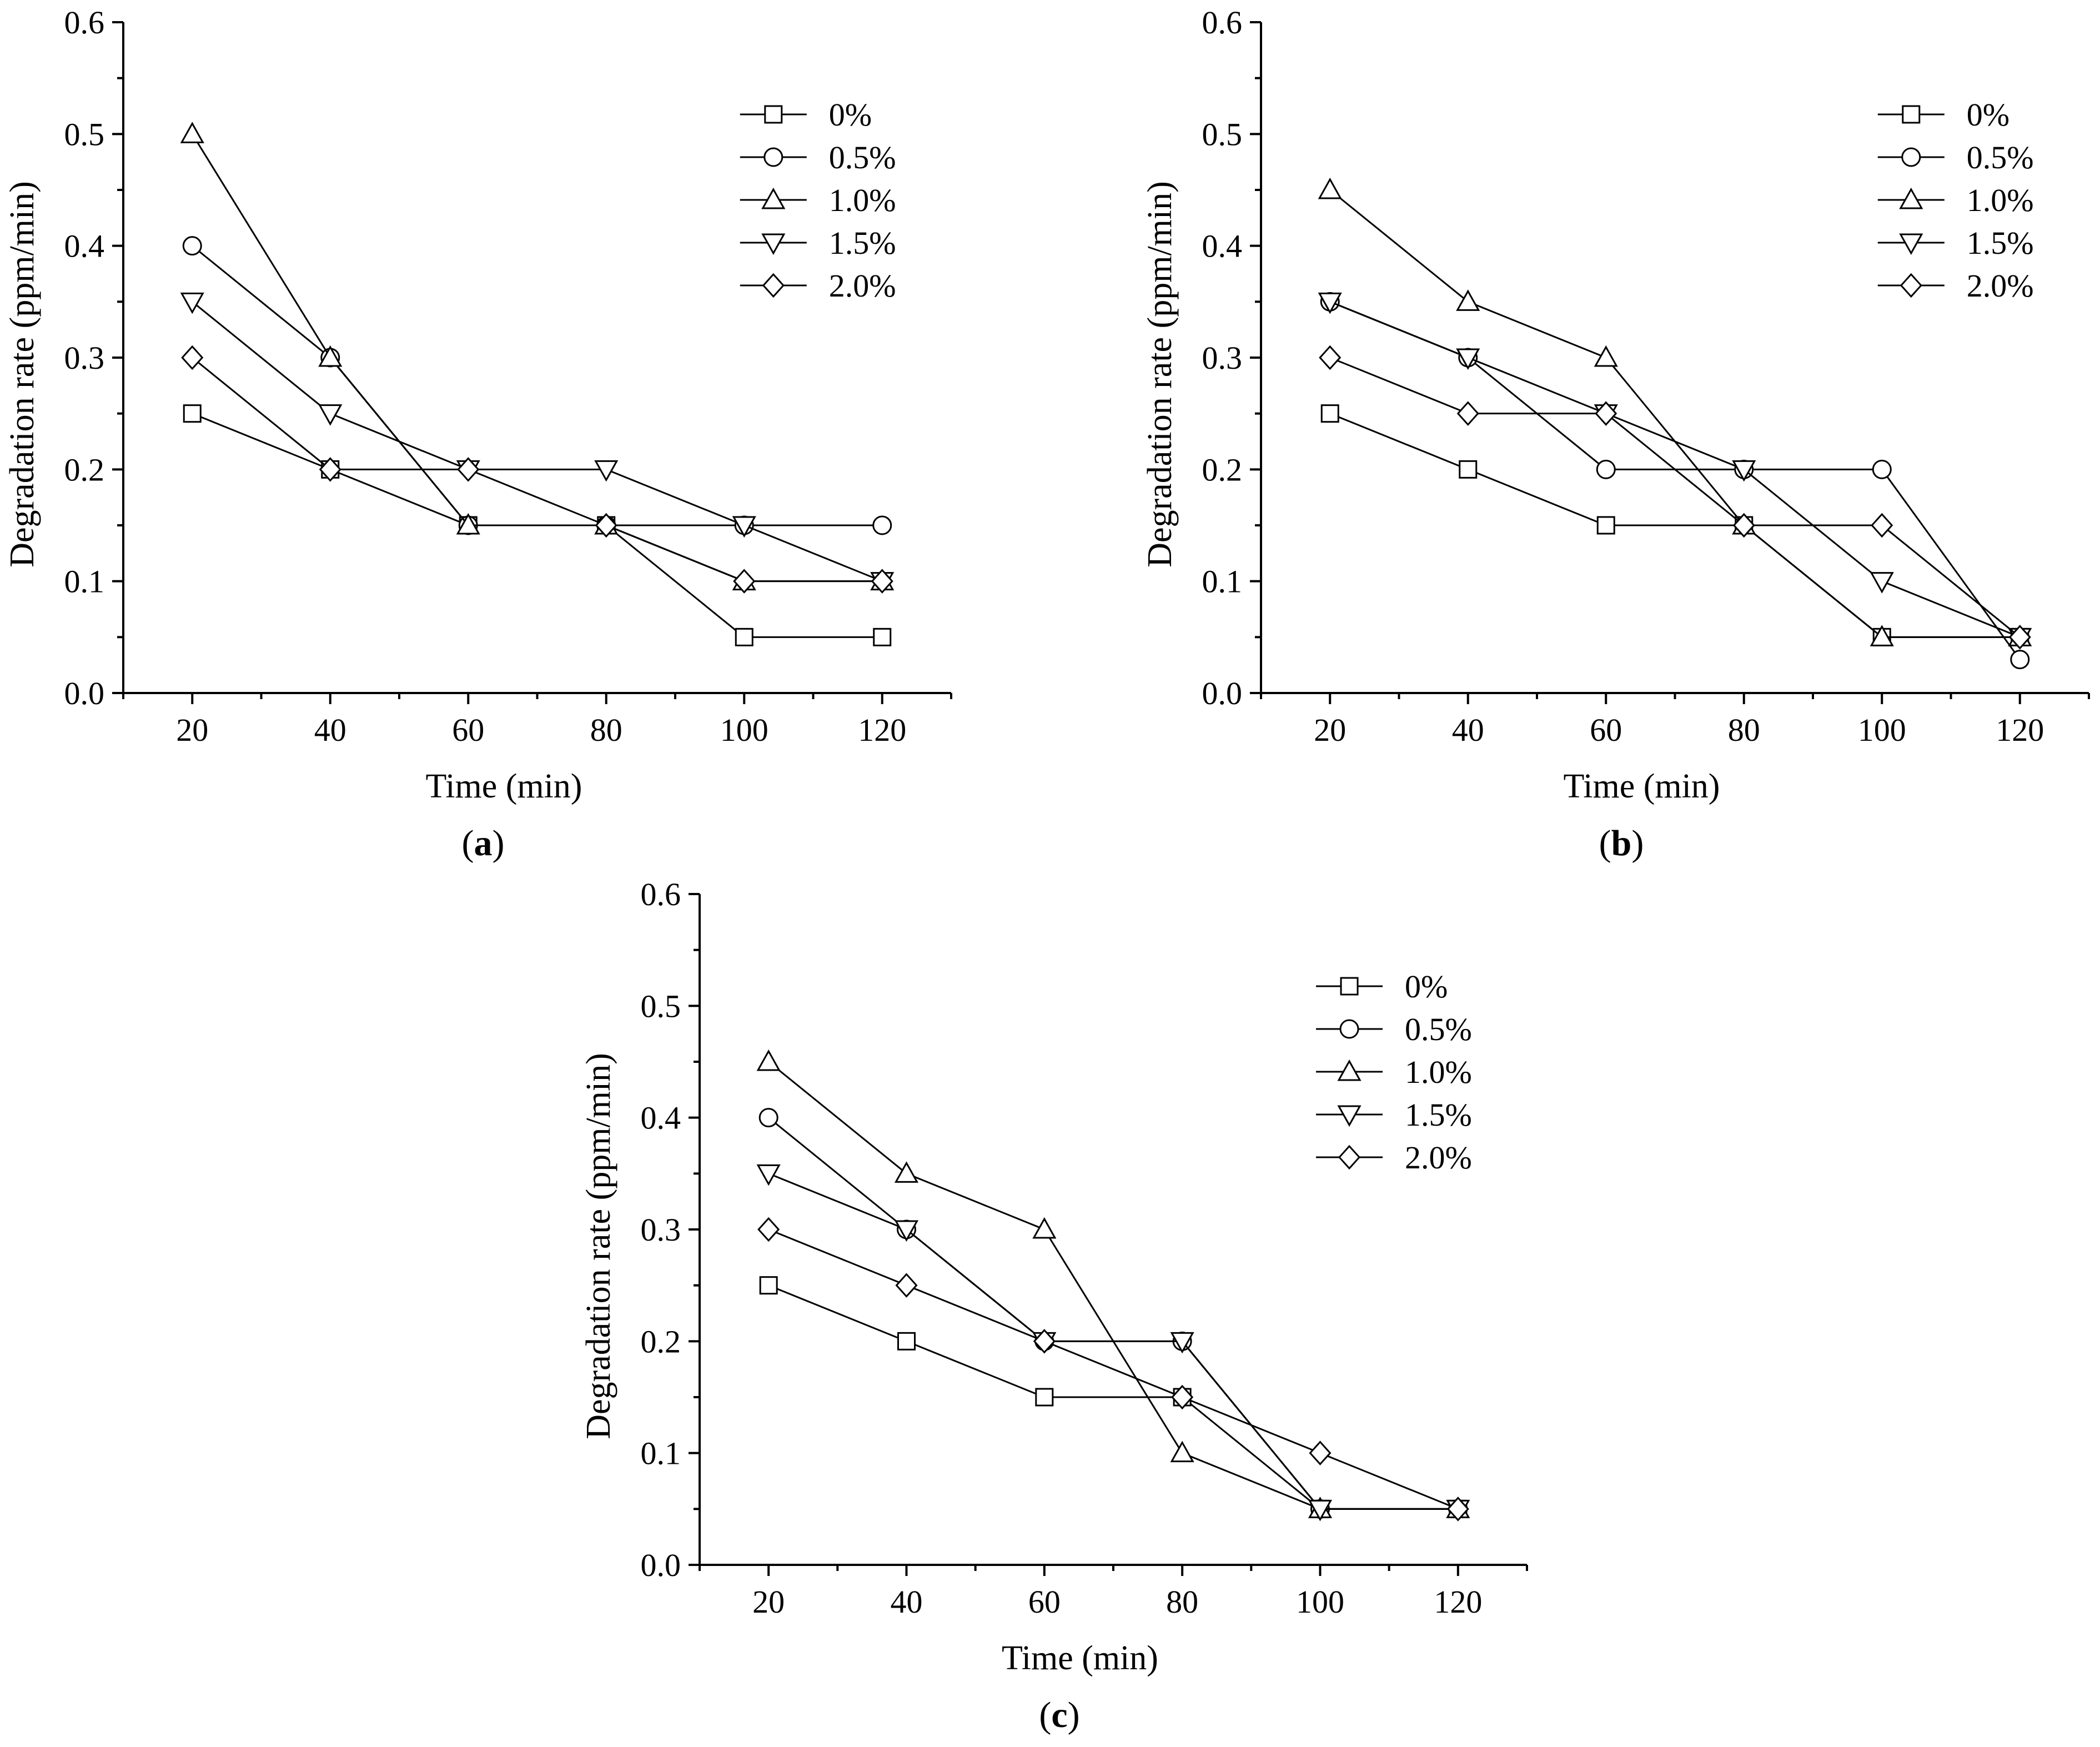  I want to click on panel-label-close-paren: ), so click(1074, 1715).